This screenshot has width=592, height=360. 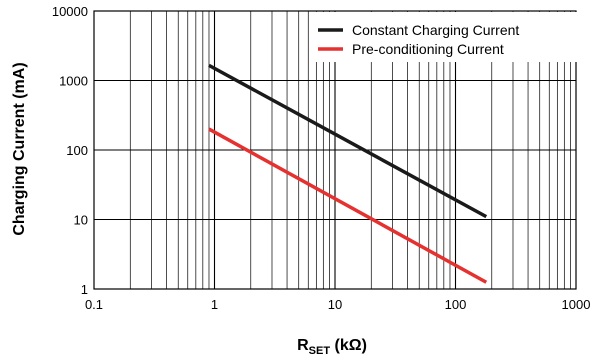 What do you see at coordinates (435, 30) in the screenshot?
I see `legend-label-constant: Constant Charging Current` at bounding box center [435, 30].